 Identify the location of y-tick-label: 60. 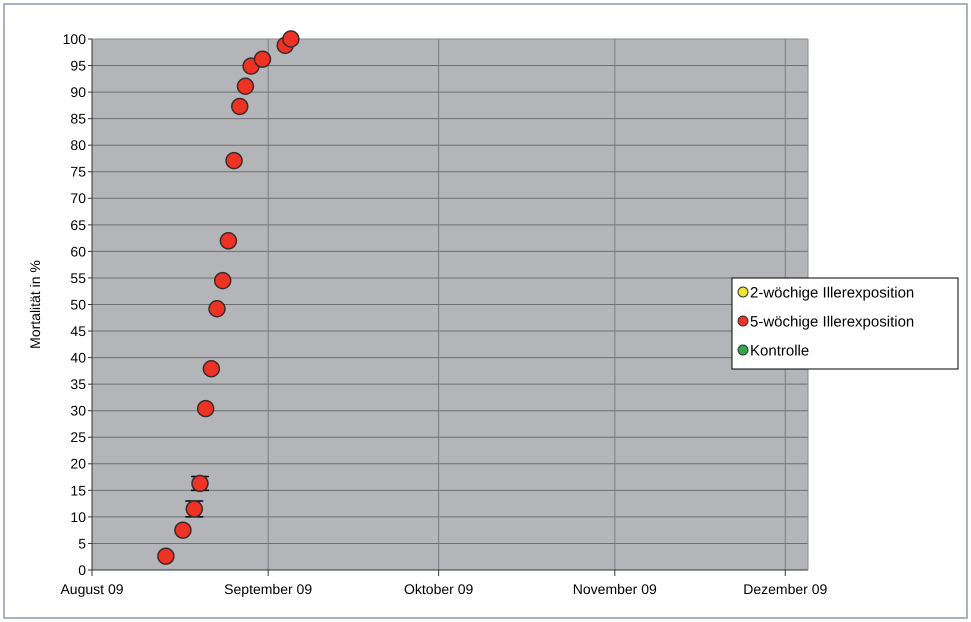
(78, 251).